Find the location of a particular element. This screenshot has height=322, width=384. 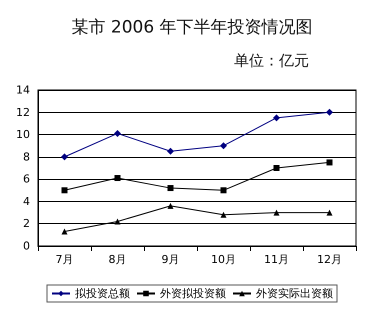

y-tick-label: 6 is located at coordinates (26, 179).